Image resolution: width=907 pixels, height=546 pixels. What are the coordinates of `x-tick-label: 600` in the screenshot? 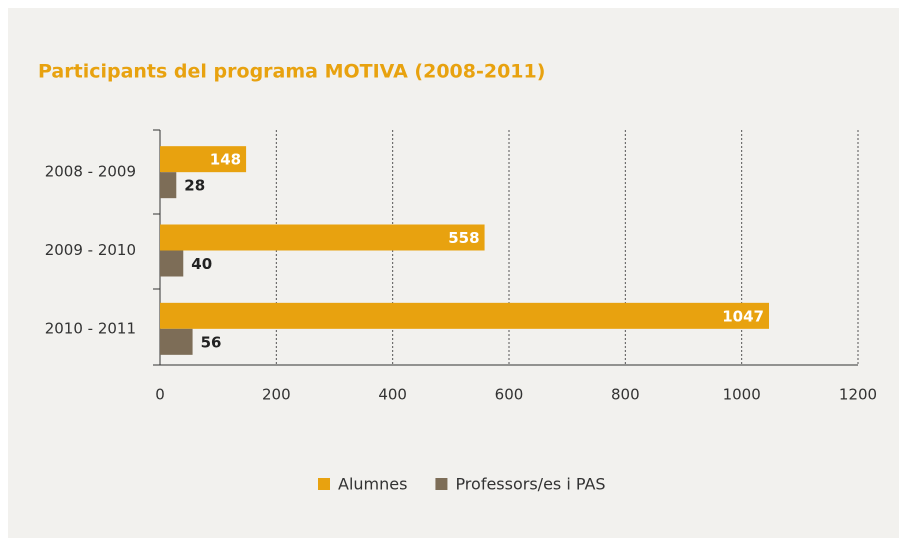 It's located at (509, 395).